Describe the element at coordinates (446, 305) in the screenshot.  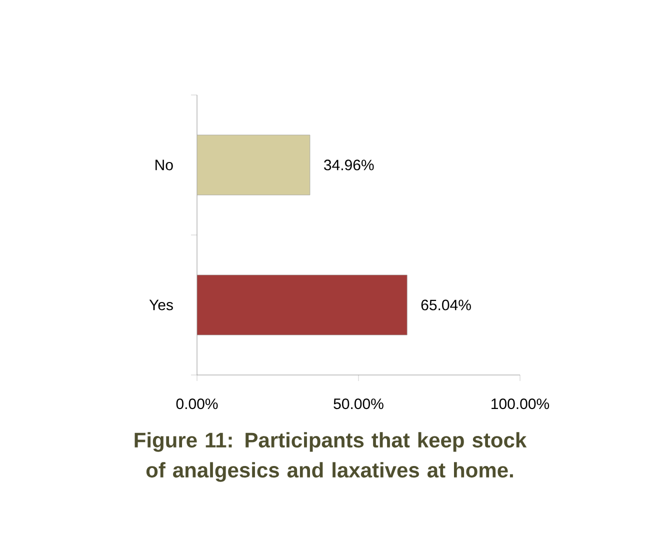
I see `data-label: 65.04%` at that location.